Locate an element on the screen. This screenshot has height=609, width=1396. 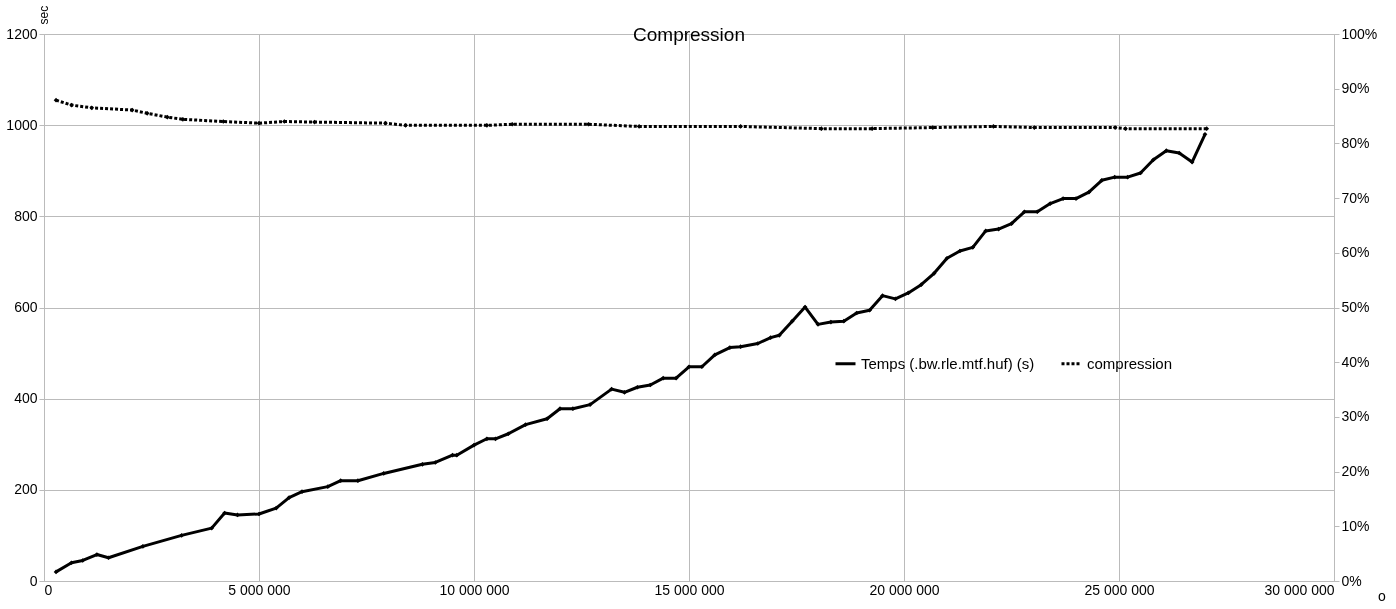
x-tick-label: 20 000 000 is located at coordinates (904, 589).